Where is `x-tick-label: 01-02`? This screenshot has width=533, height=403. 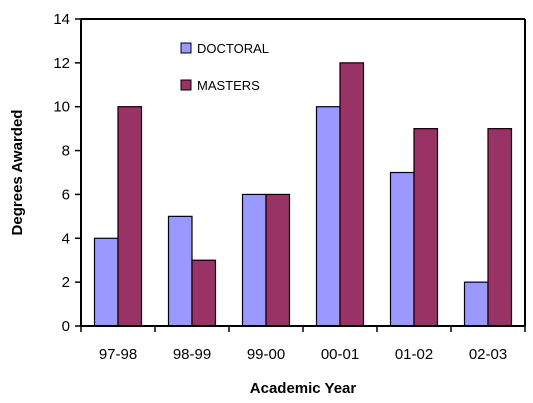
x-tick-label: 01-02 is located at coordinates (414, 354).